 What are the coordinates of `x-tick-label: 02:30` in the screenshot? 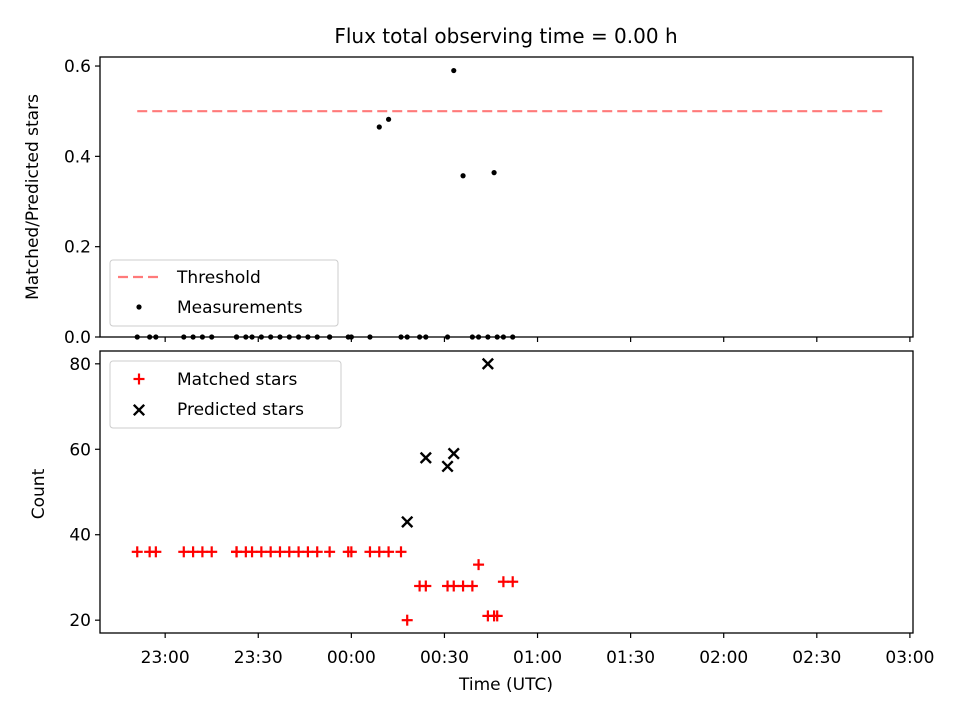 It's located at (816, 658).